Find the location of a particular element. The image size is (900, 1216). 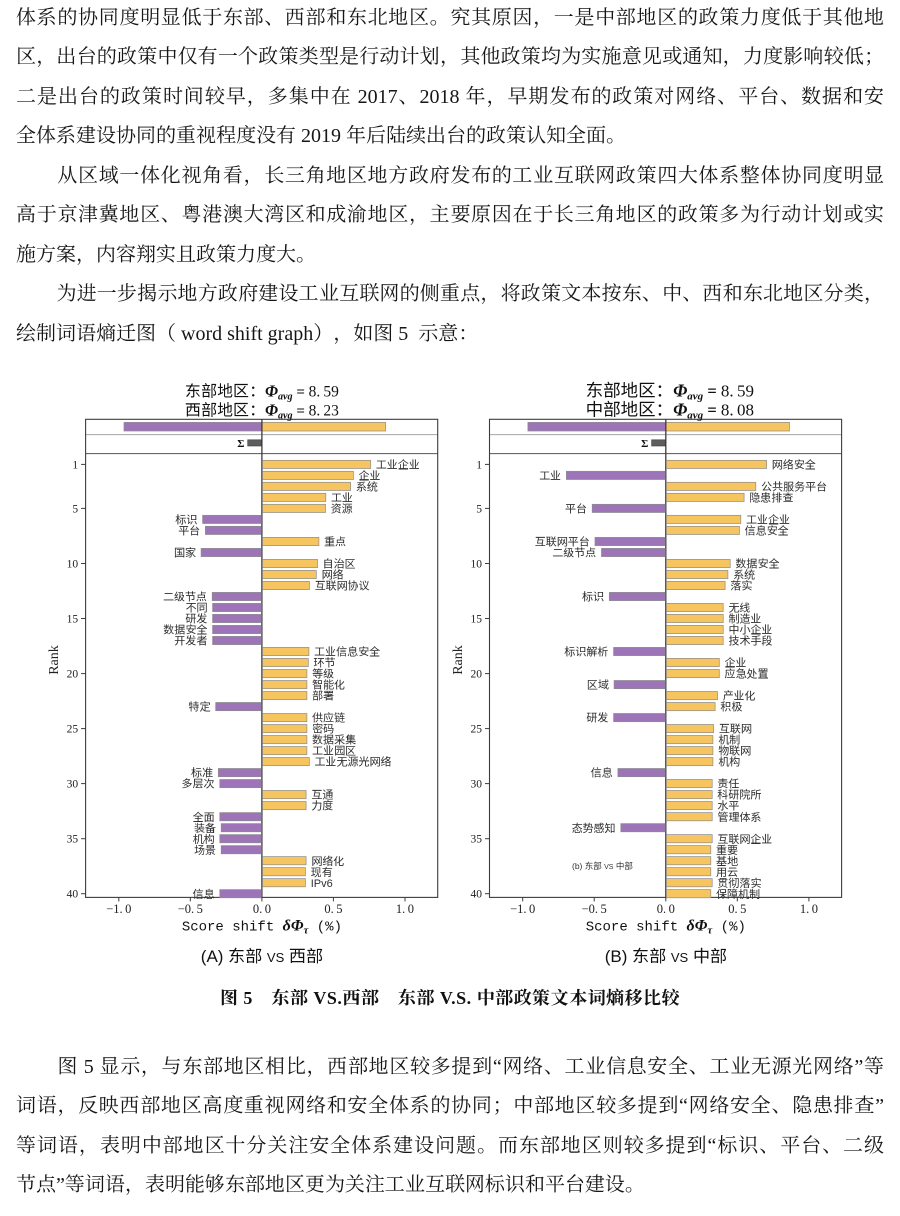

svg-text: 不同 is located at coordinates (196, 608).